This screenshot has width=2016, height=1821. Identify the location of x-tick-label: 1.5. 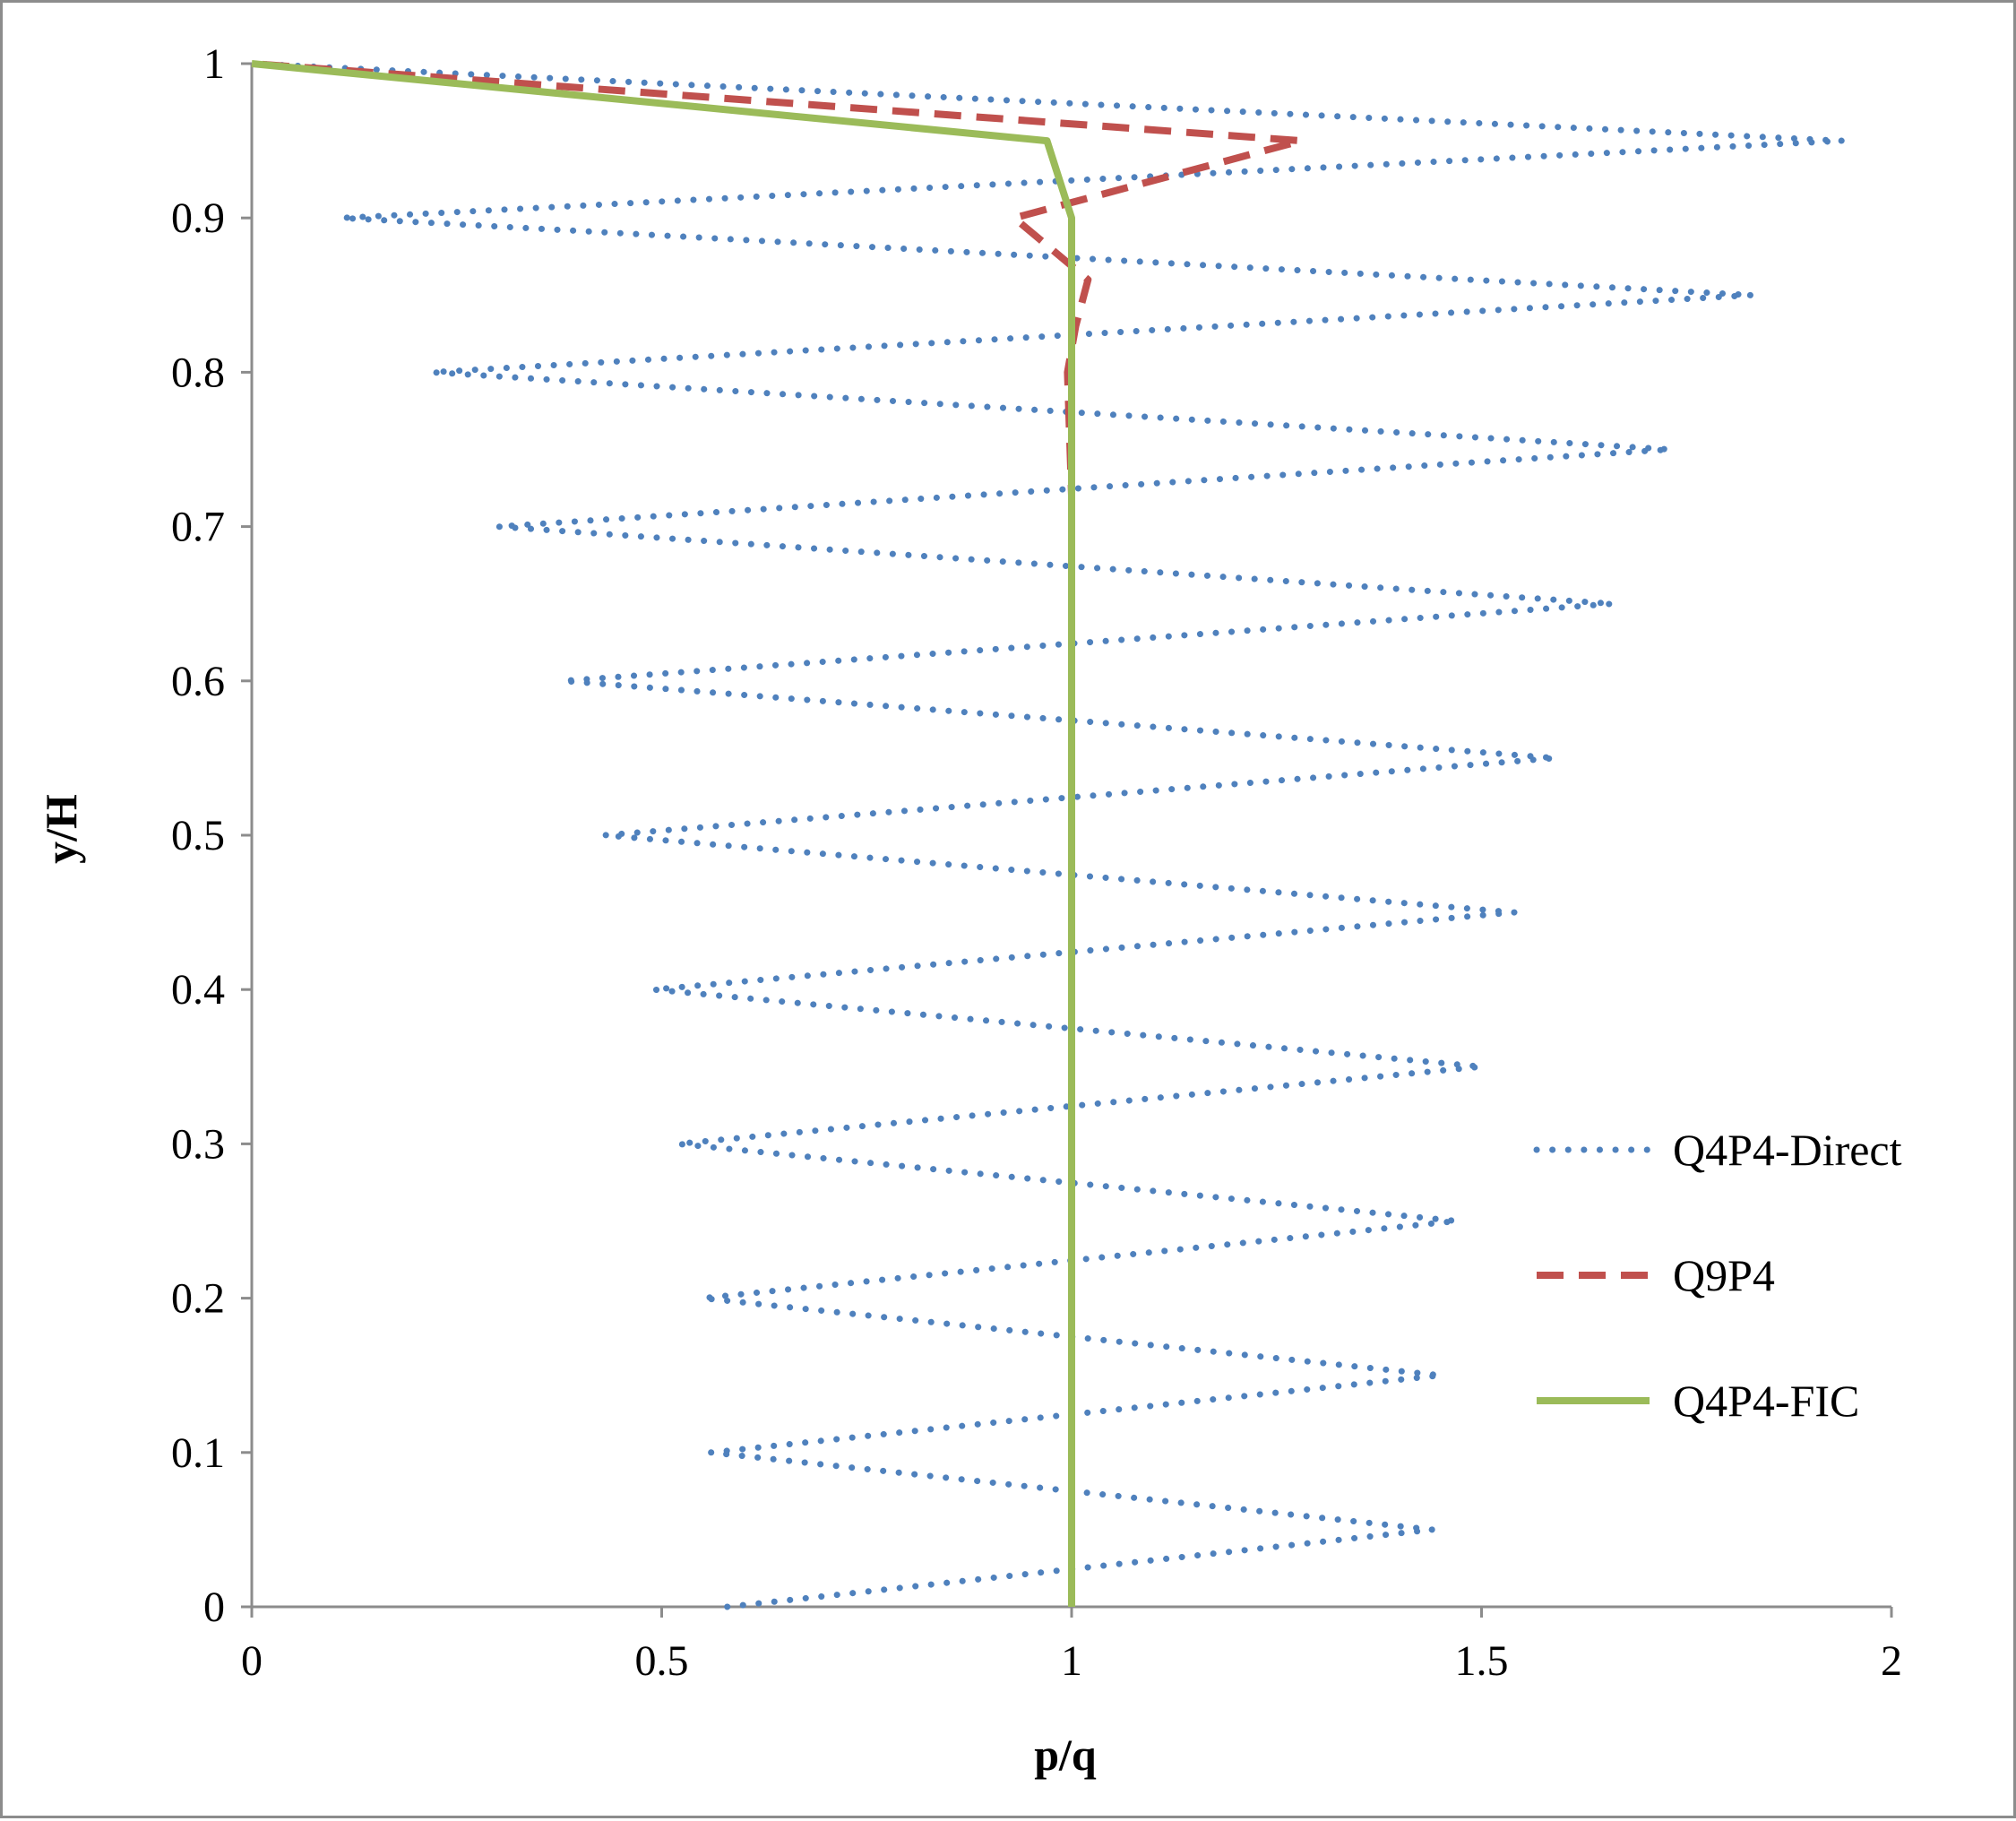
(1482, 1661).